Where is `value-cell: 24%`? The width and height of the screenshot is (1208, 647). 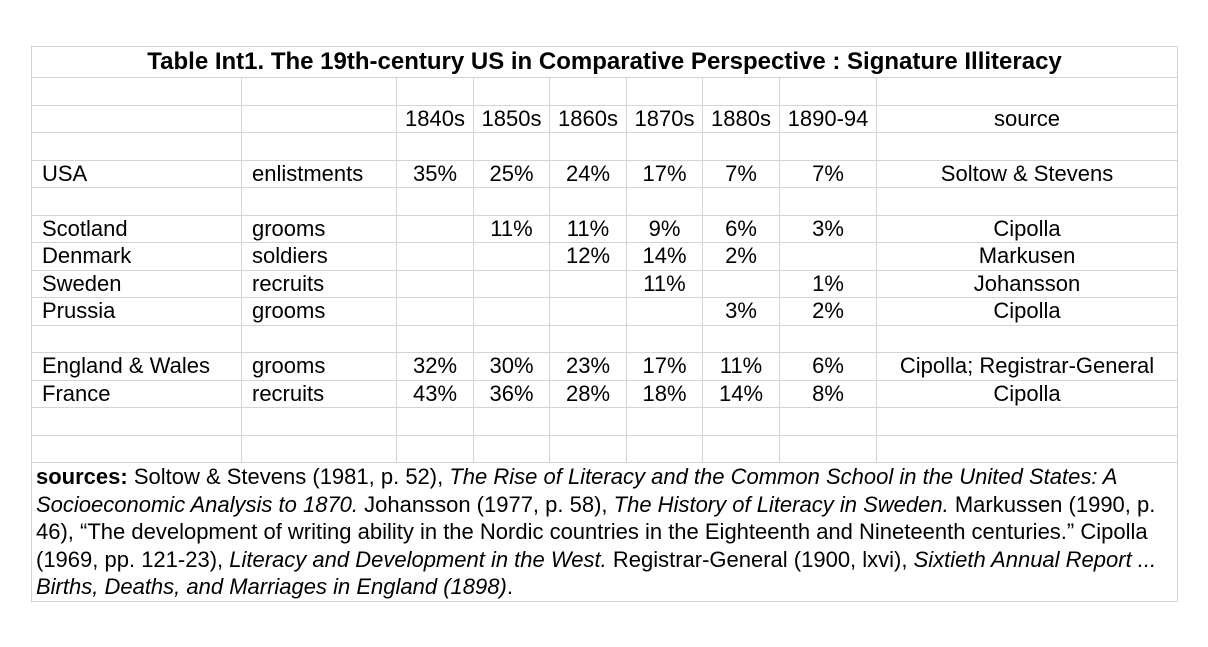
value-cell: 24% is located at coordinates (588, 173).